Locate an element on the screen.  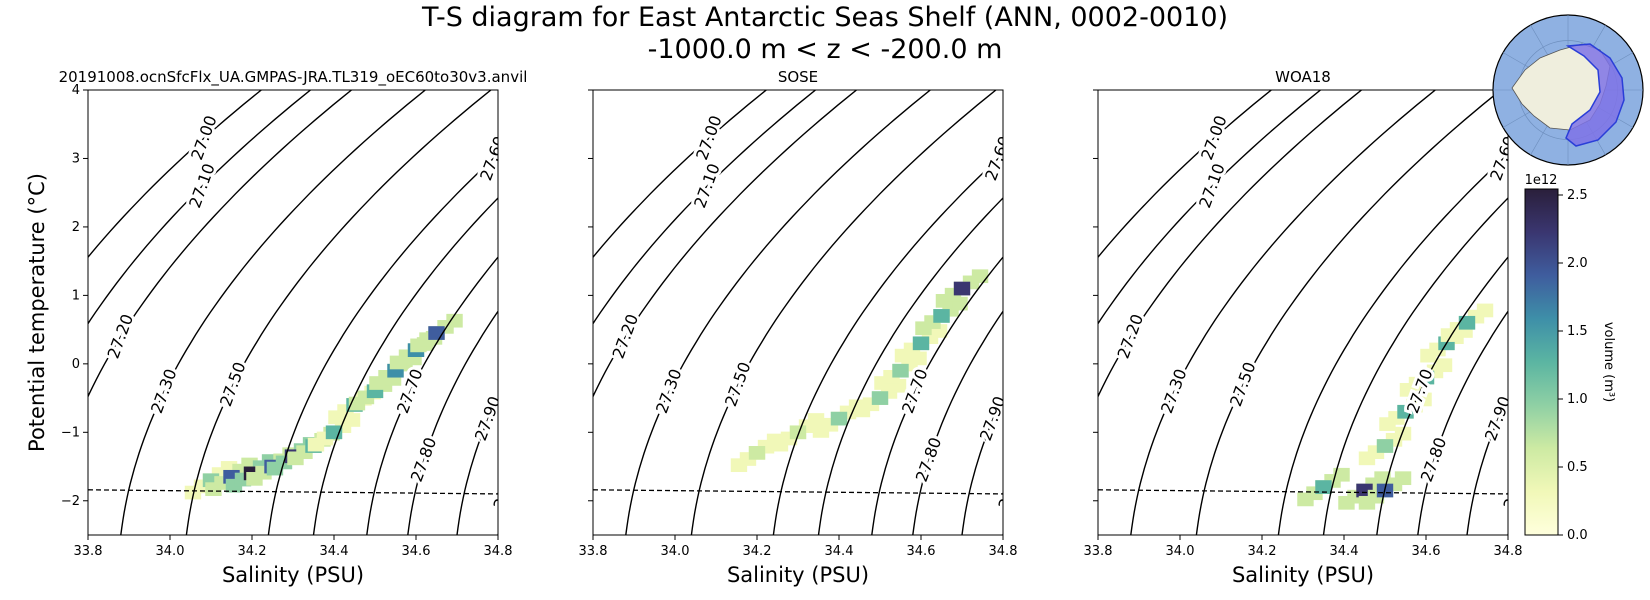
map-region is located at coordinates (1595, 95).